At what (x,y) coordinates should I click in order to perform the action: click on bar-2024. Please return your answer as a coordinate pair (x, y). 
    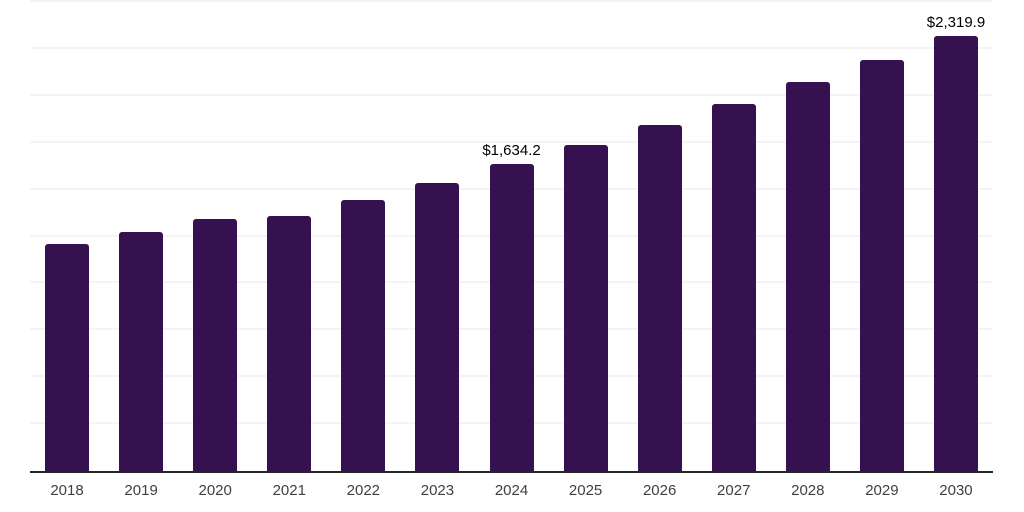
    Looking at the image, I should click on (511, 317).